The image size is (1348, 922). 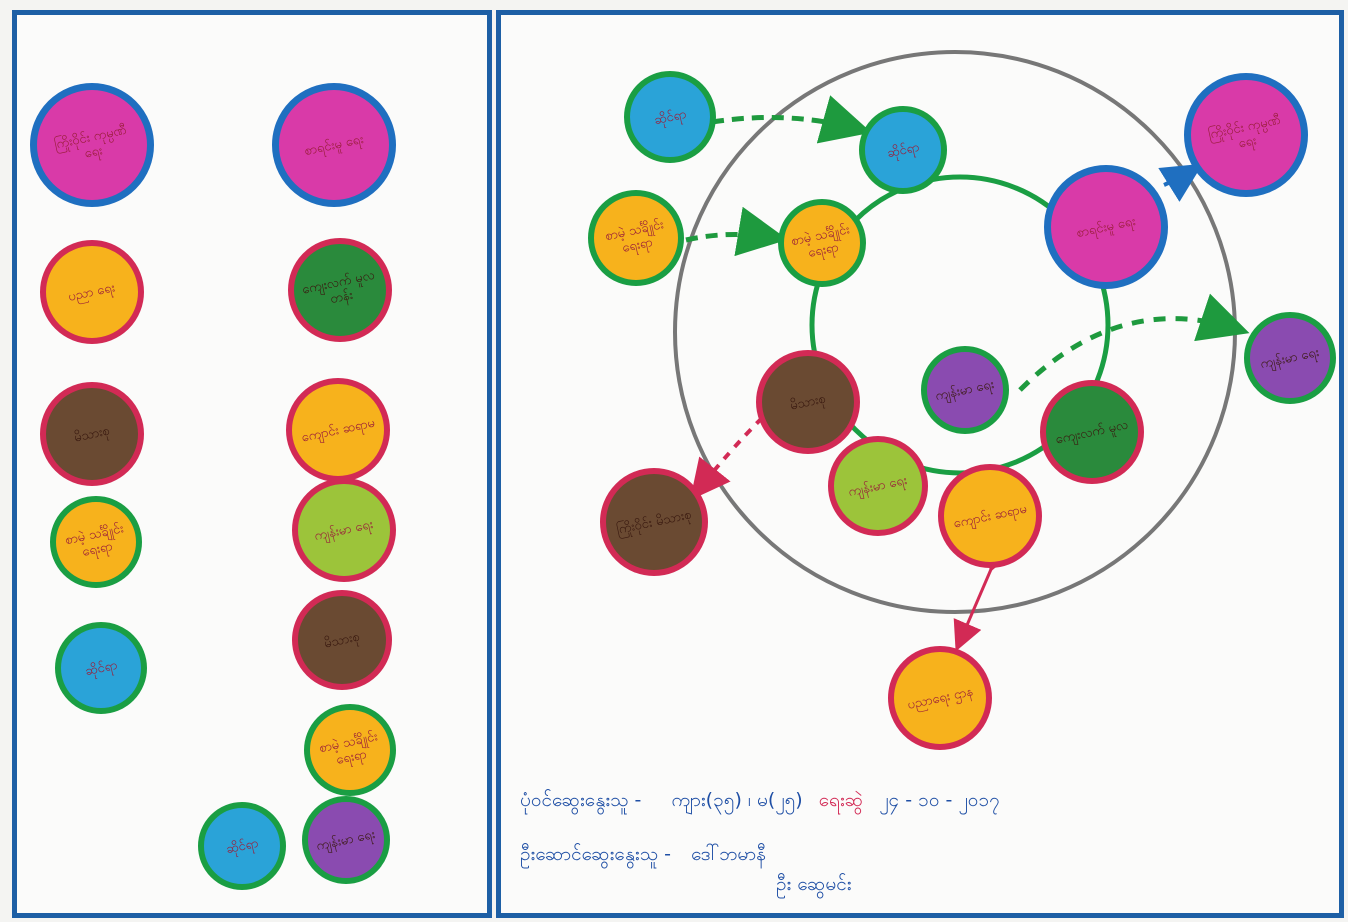 What do you see at coordinates (581, 800) in the screenshot?
I see `participants-label: ပုံဝင်ဆွေးနွေးသူ -` at bounding box center [581, 800].